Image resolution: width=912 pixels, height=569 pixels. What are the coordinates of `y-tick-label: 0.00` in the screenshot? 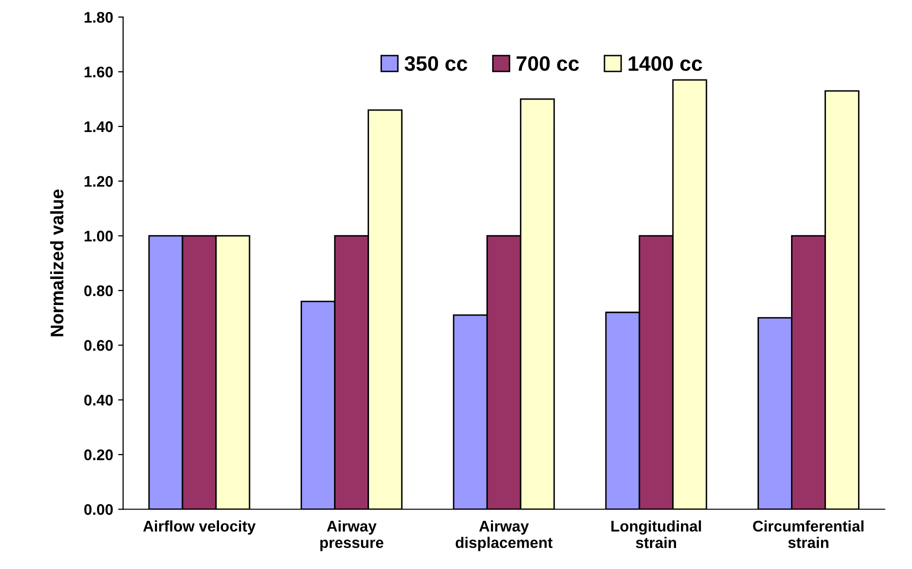 It's located at (98, 509).